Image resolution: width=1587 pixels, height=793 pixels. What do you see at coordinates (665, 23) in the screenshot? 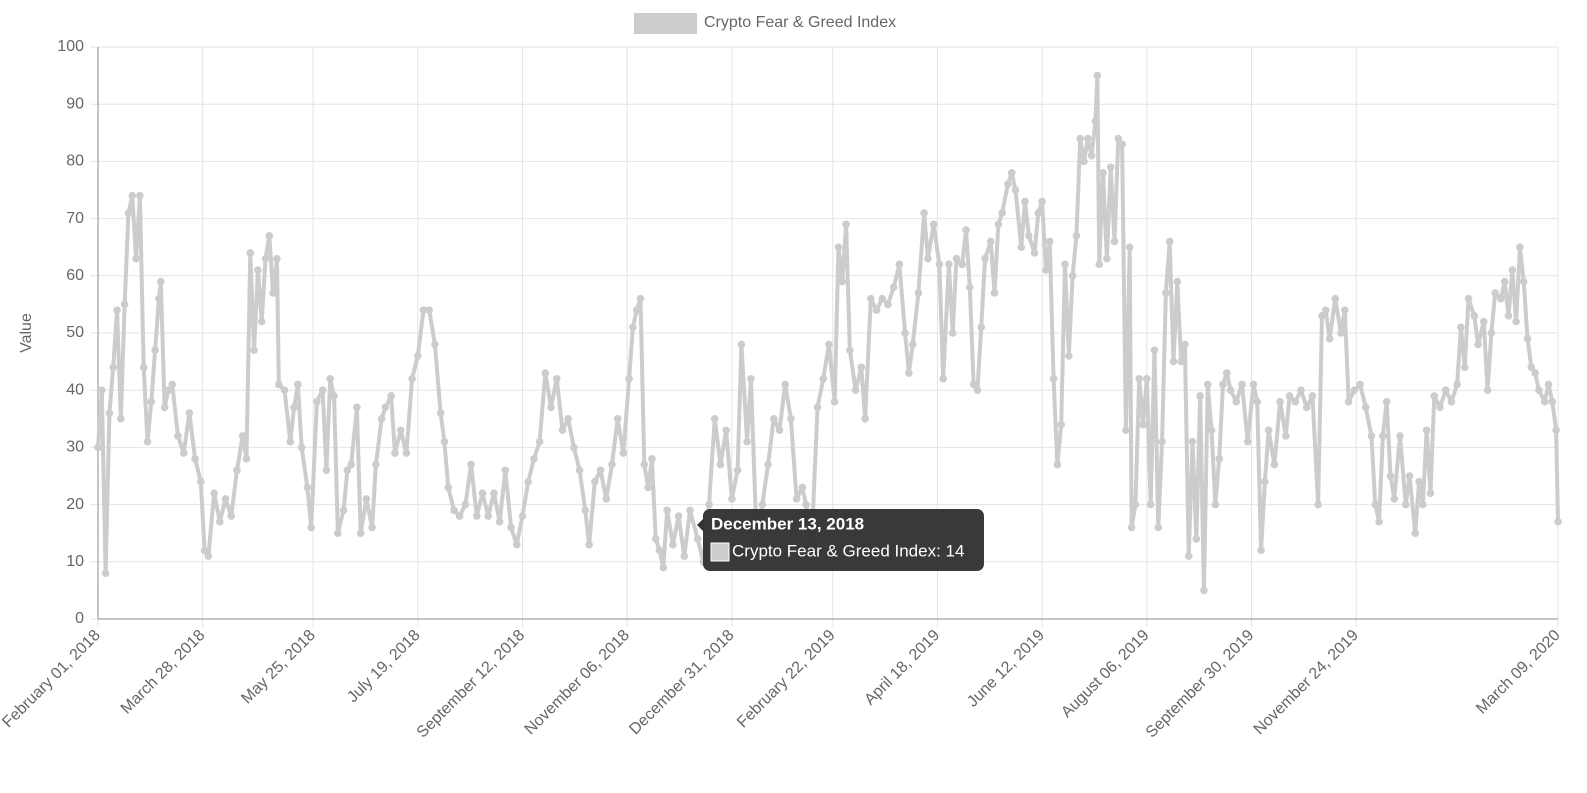
I see `legend-swatch` at bounding box center [665, 23].